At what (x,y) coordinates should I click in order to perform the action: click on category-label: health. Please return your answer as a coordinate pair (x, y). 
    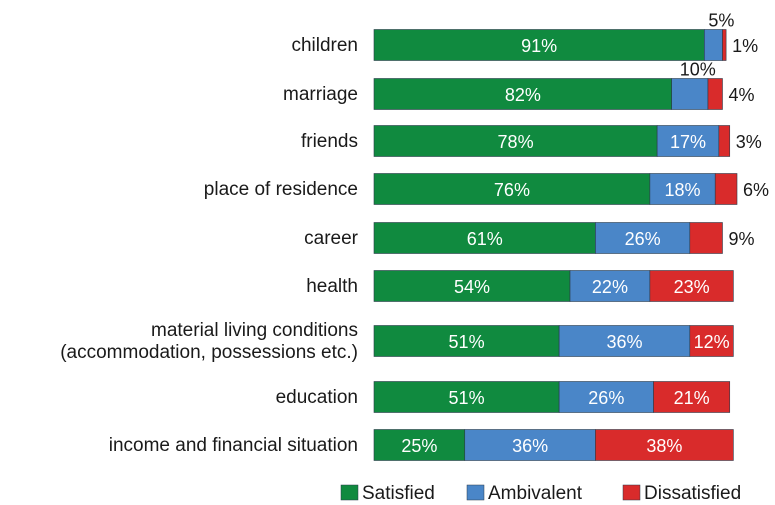
    Looking at the image, I should click on (332, 286).